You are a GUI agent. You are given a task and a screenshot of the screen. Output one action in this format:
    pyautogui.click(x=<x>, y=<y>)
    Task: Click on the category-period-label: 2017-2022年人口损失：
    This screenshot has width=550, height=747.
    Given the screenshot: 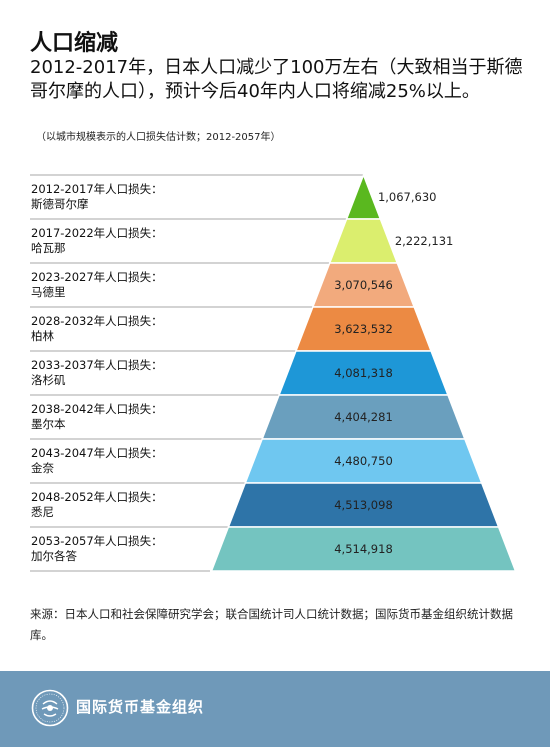 What is the action you would take?
    pyautogui.click(x=97, y=233)
    